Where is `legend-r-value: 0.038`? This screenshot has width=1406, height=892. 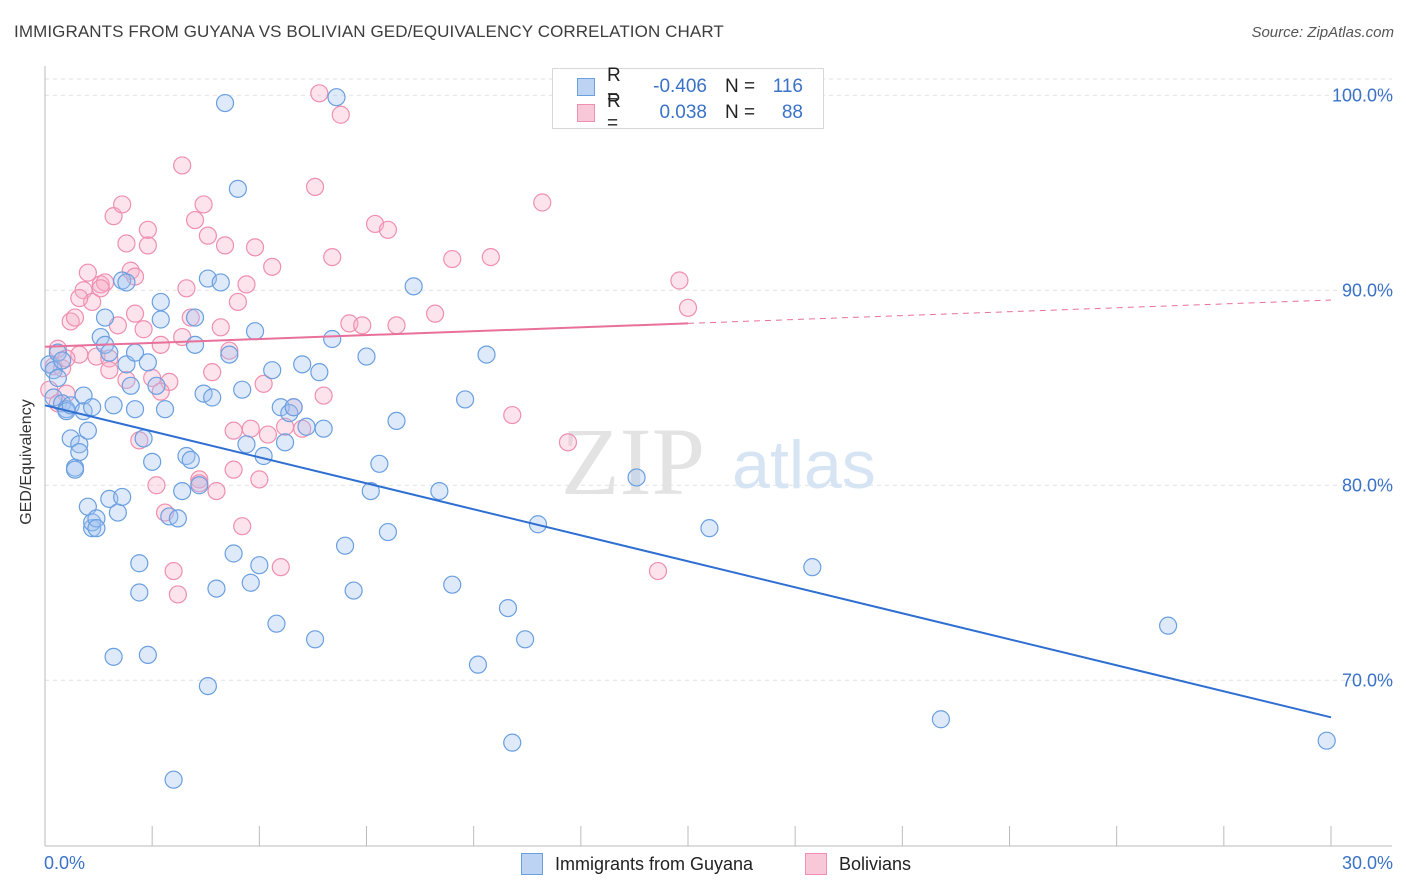 legend-r-value: 0.038 is located at coordinates (683, 112).